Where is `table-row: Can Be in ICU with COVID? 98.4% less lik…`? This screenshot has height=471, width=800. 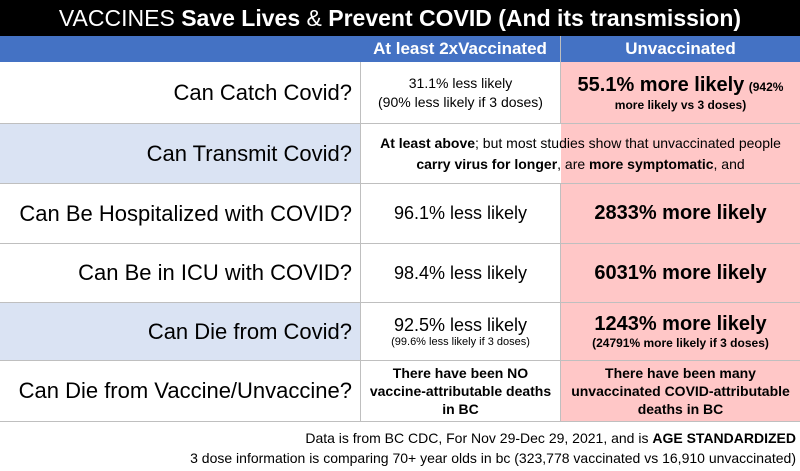 table-row: Can Be in ICU with COVID? 98.4% less lik… is located at coordinates (400, 273).